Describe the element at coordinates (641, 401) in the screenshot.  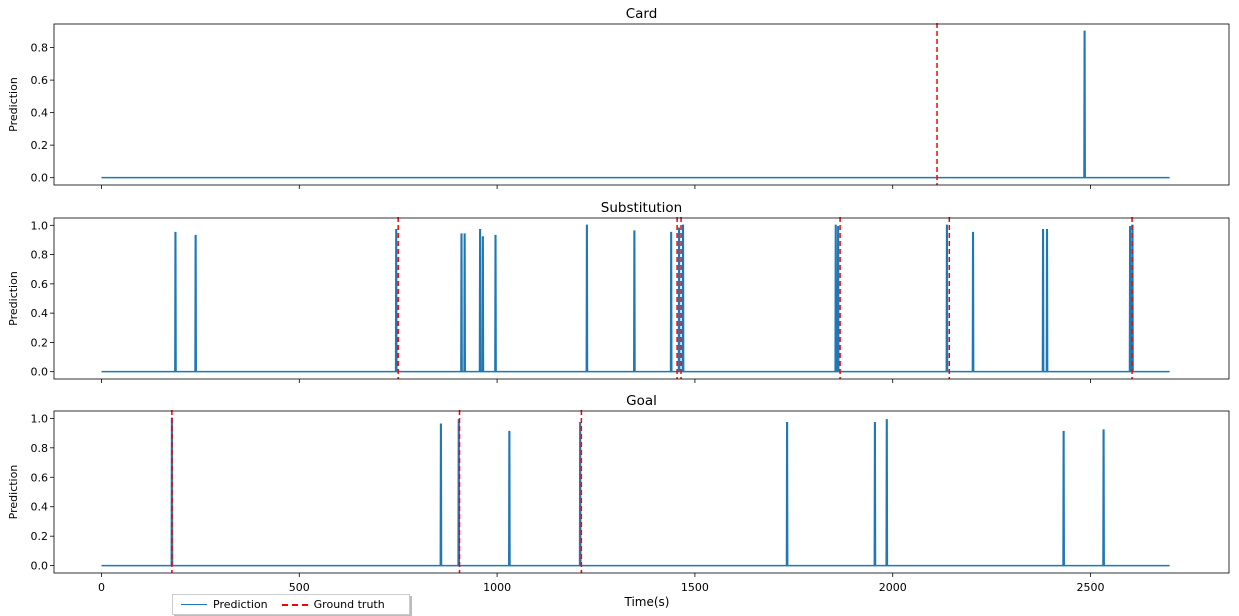
I see `panel-title: Goal` at that location.